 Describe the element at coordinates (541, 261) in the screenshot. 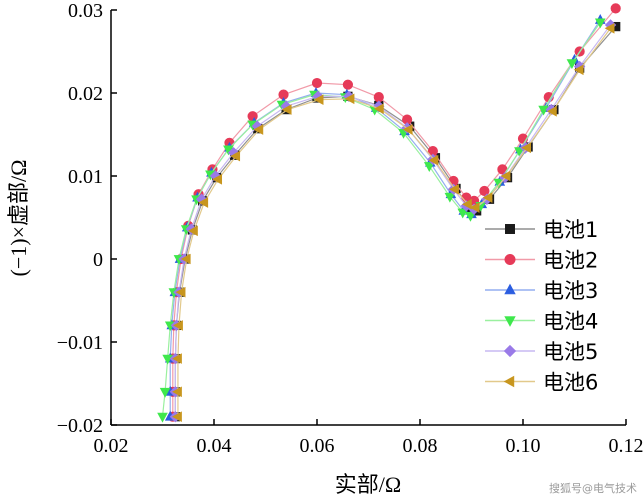

I see `legend-entry-2: 电池2` at that location.